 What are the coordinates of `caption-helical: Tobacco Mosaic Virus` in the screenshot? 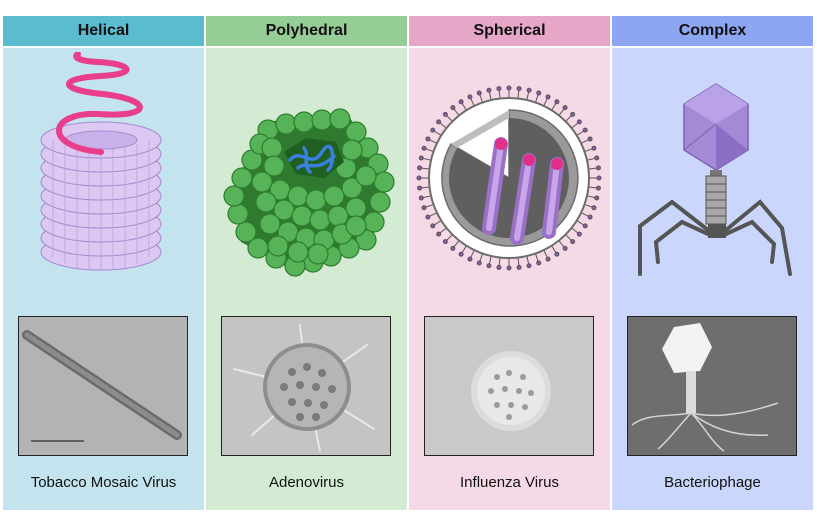 It's located at (103, 482).